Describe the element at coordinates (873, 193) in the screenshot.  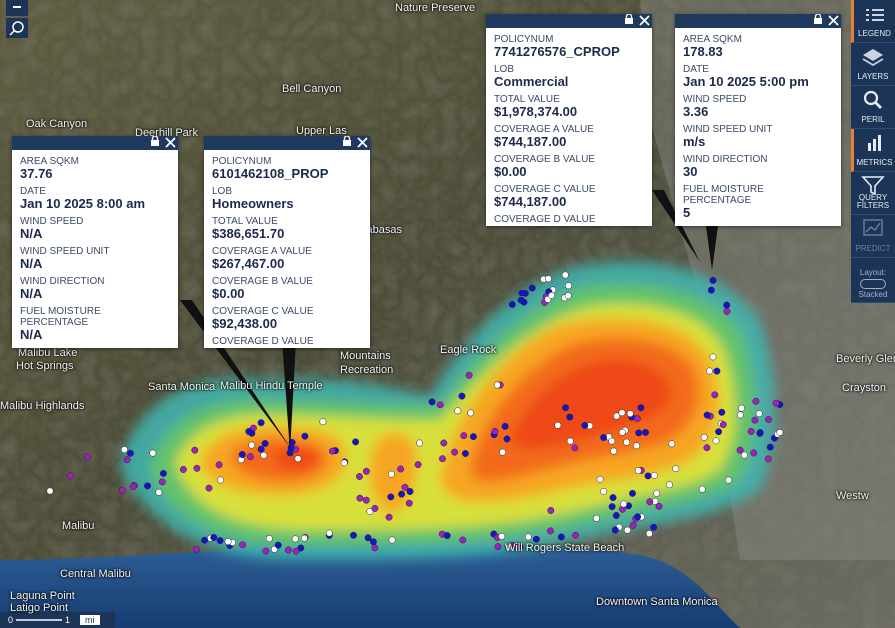
I see `toolbar-button: QUERY FILTERS` at that location.